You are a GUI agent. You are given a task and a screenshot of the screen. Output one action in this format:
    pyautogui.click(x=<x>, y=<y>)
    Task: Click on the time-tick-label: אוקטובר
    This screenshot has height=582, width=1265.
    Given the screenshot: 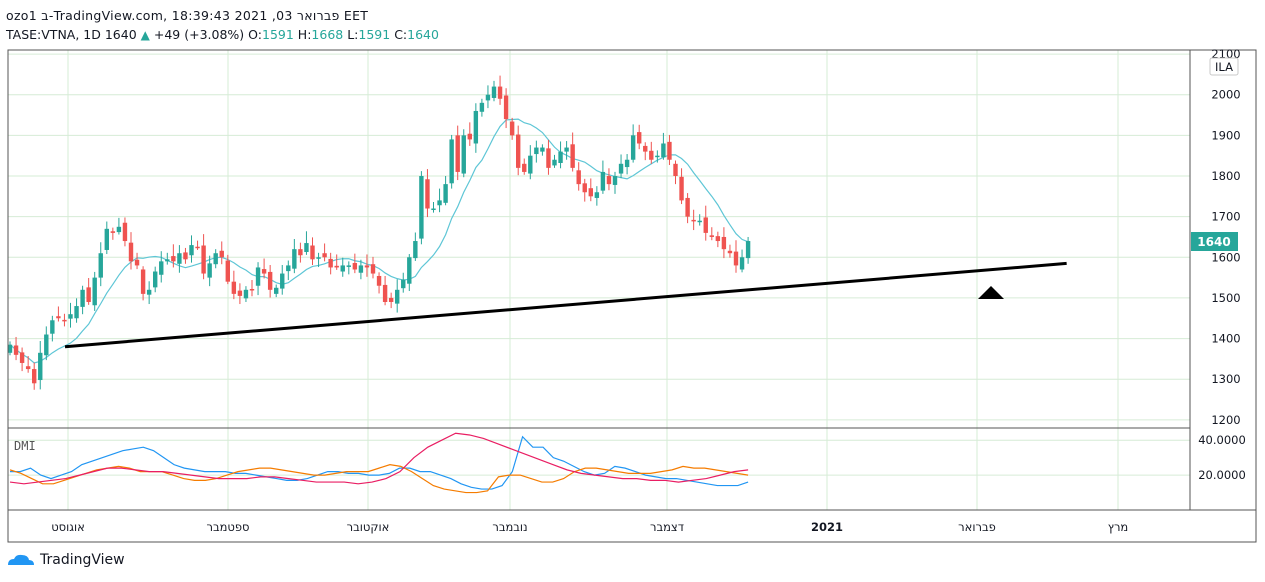 What is the action you would take?
    pyautogui.click(x=368, y=527)
    